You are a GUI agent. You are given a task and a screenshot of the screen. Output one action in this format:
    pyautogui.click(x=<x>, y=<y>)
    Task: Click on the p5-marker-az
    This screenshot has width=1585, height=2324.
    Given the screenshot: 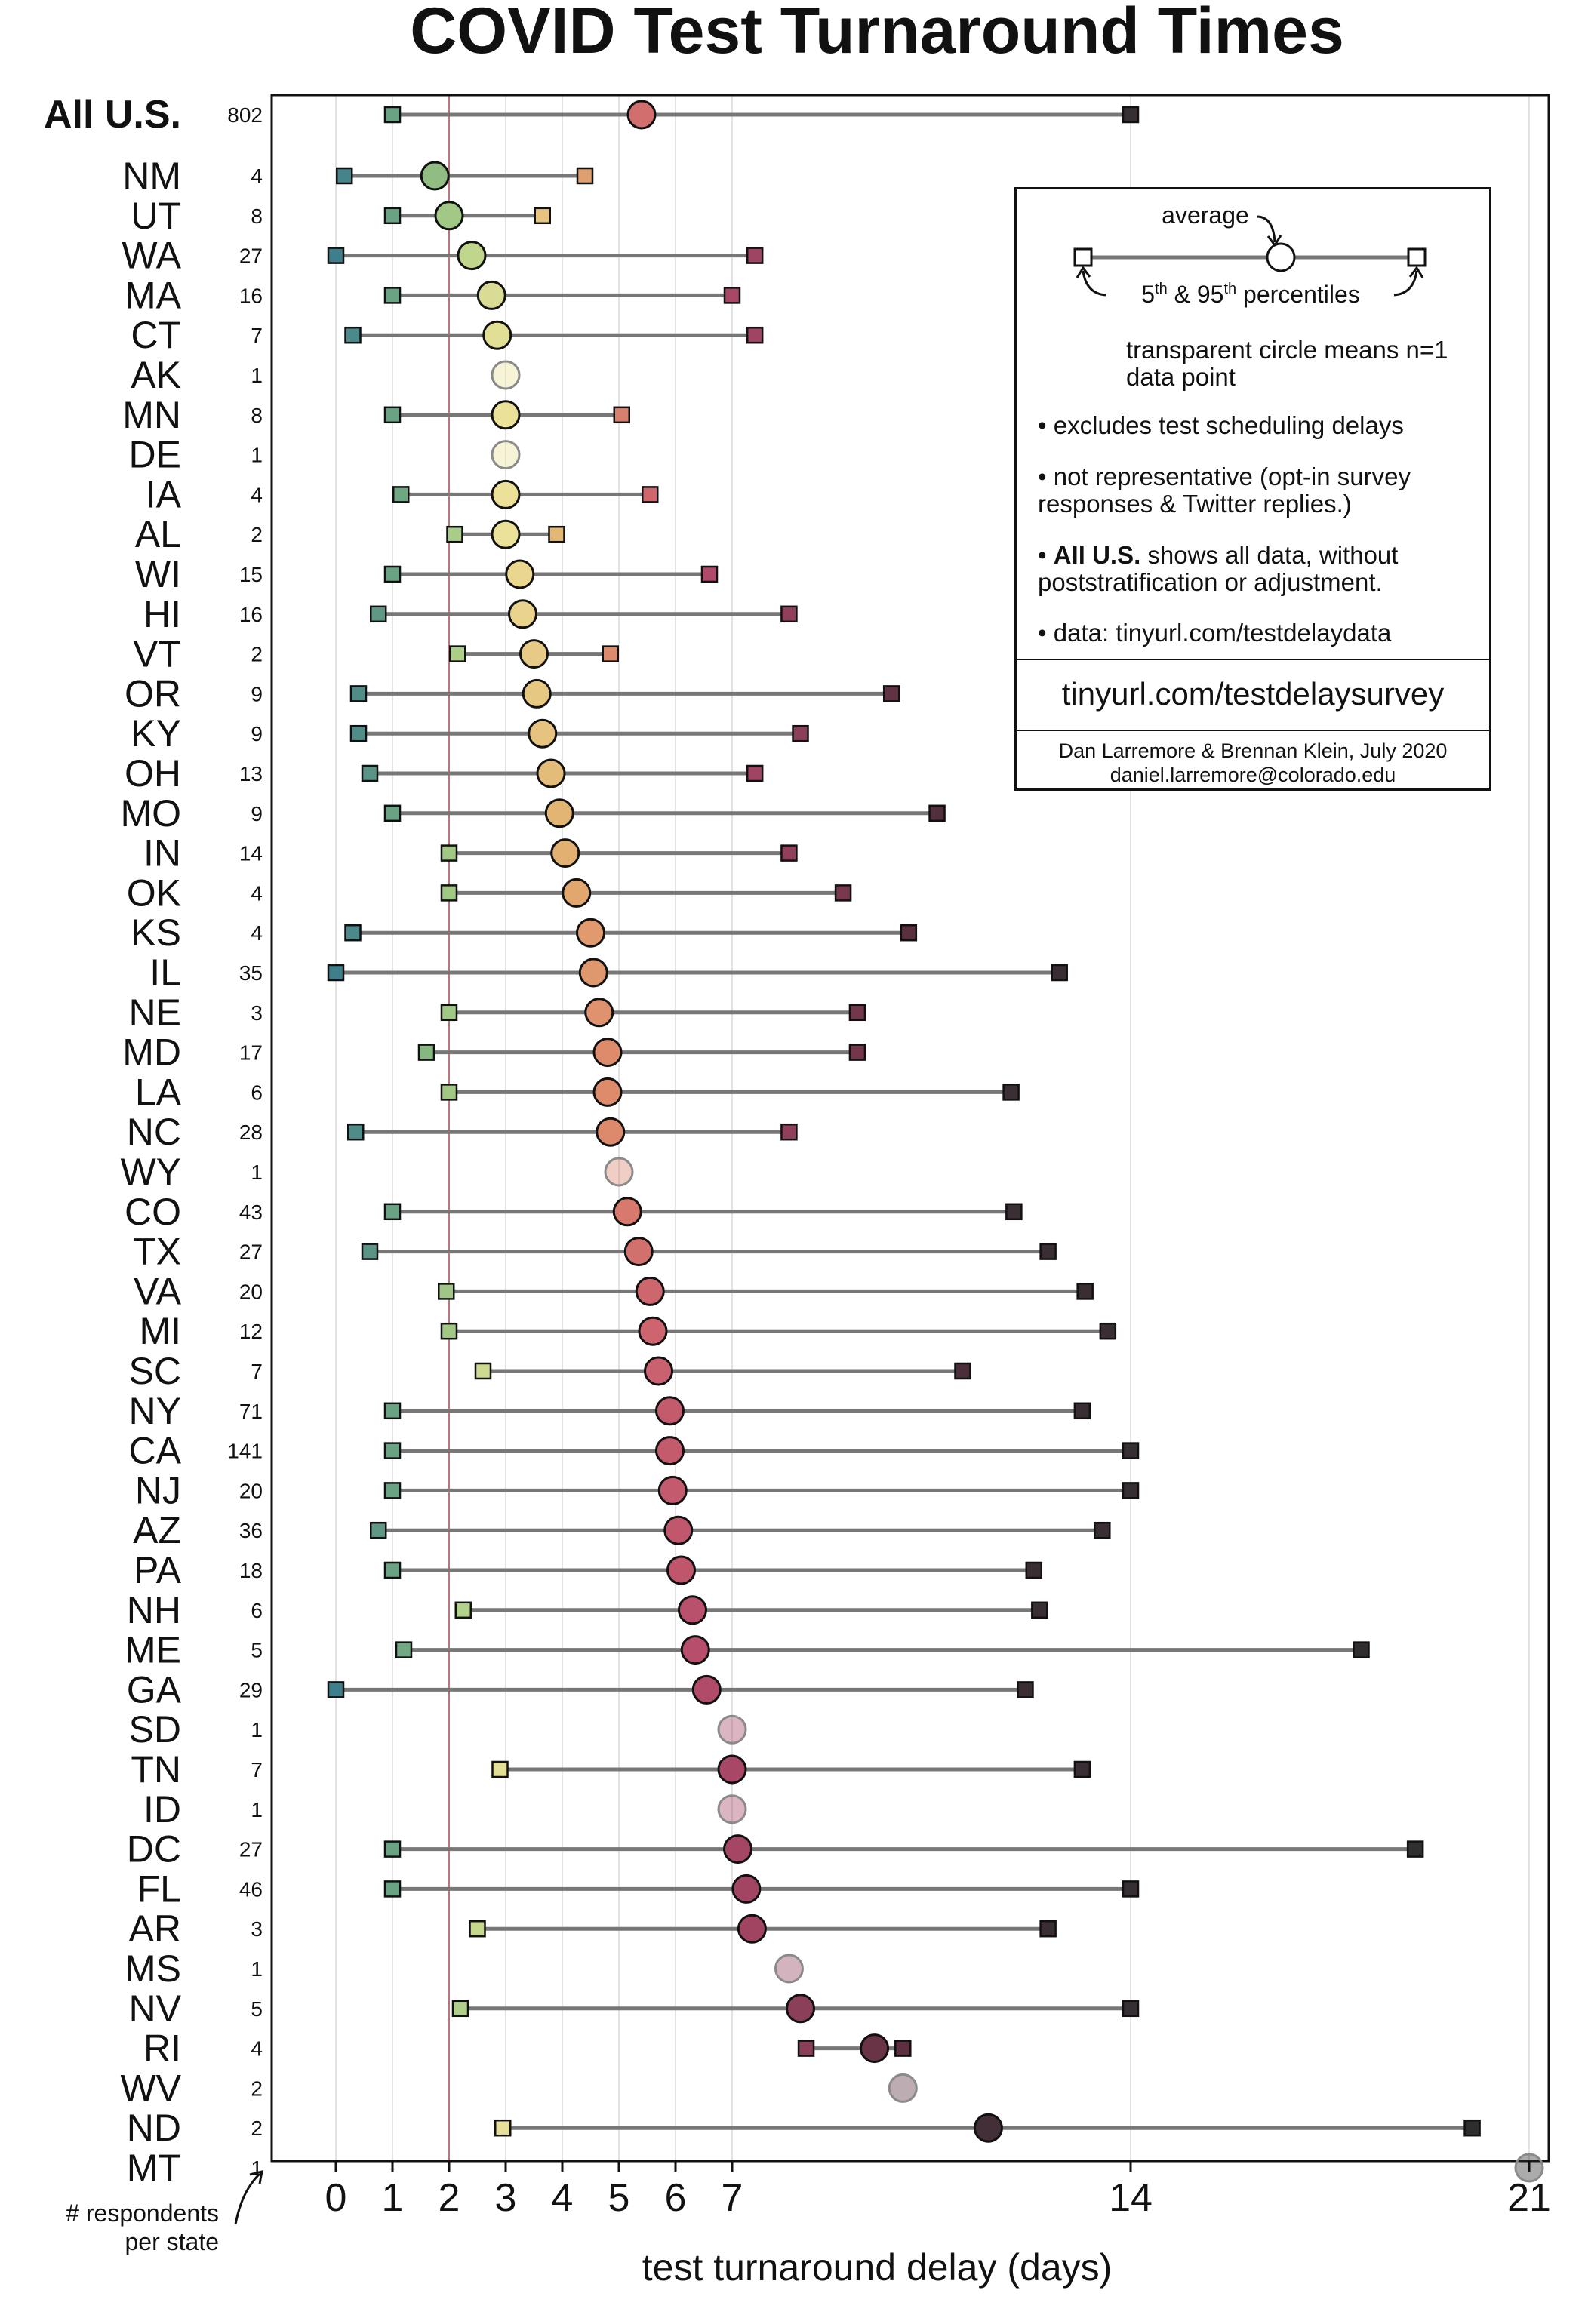 What is the action you would take?
    pyautogui.click(x=378, y=1530)
    